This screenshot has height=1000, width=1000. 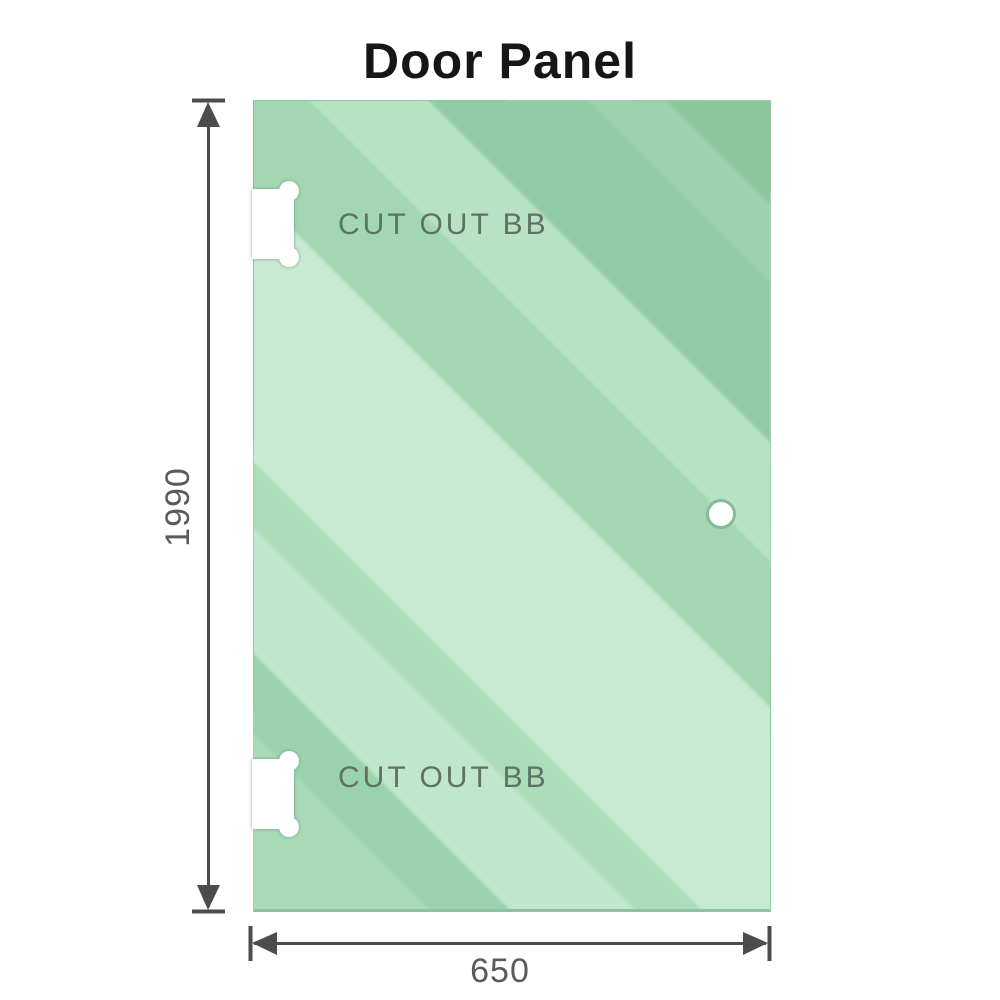 What do you see at coordinates (276, 224) in the screenshot?
I see `hinge-cutout-top` at bounding box center [276, 224].